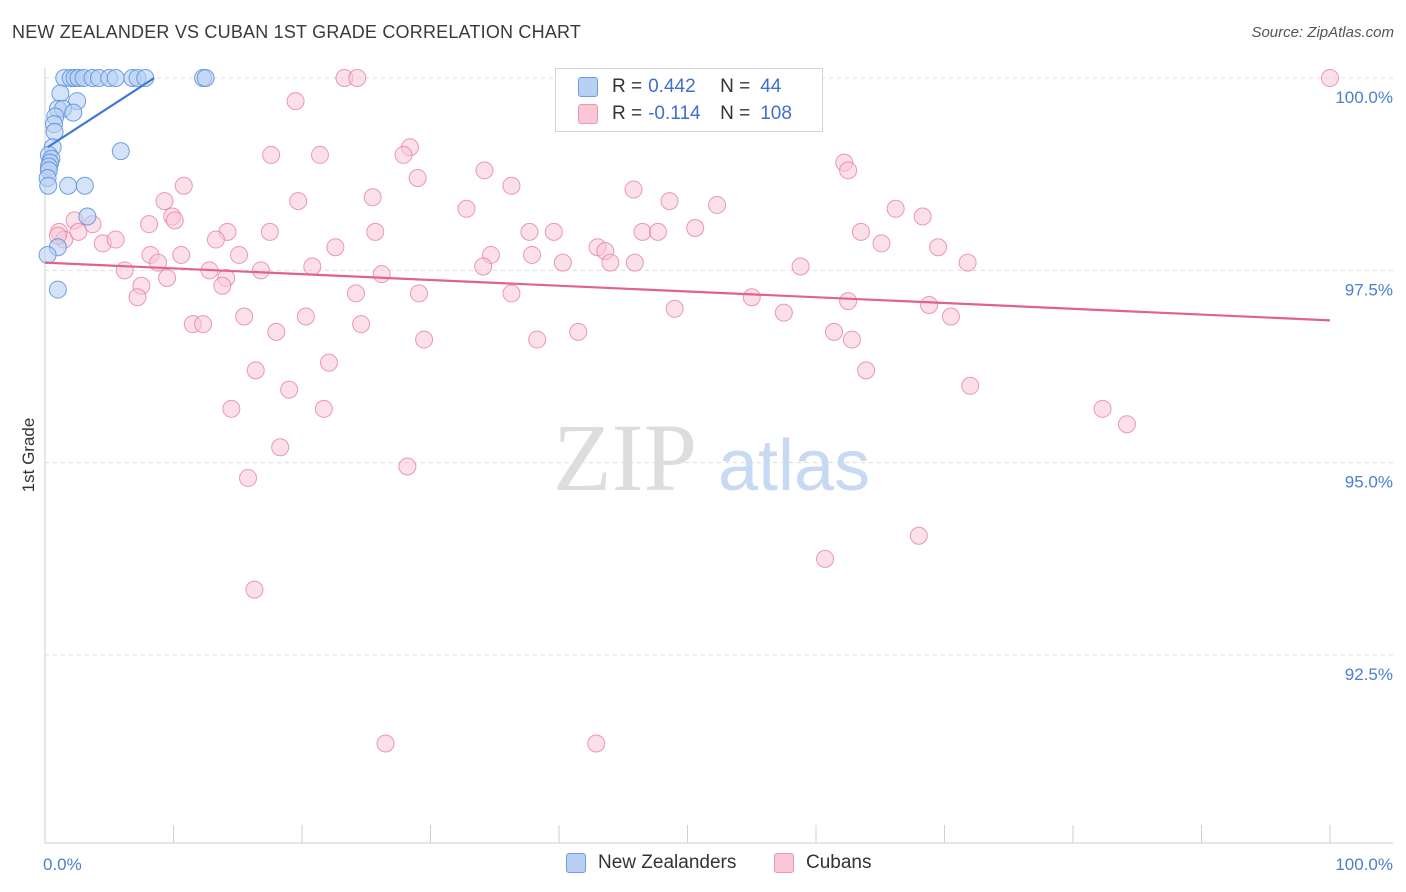  Describe the element at coordinates (126, 184) in the screenshot. I see `new-zealanders-points` at that location.